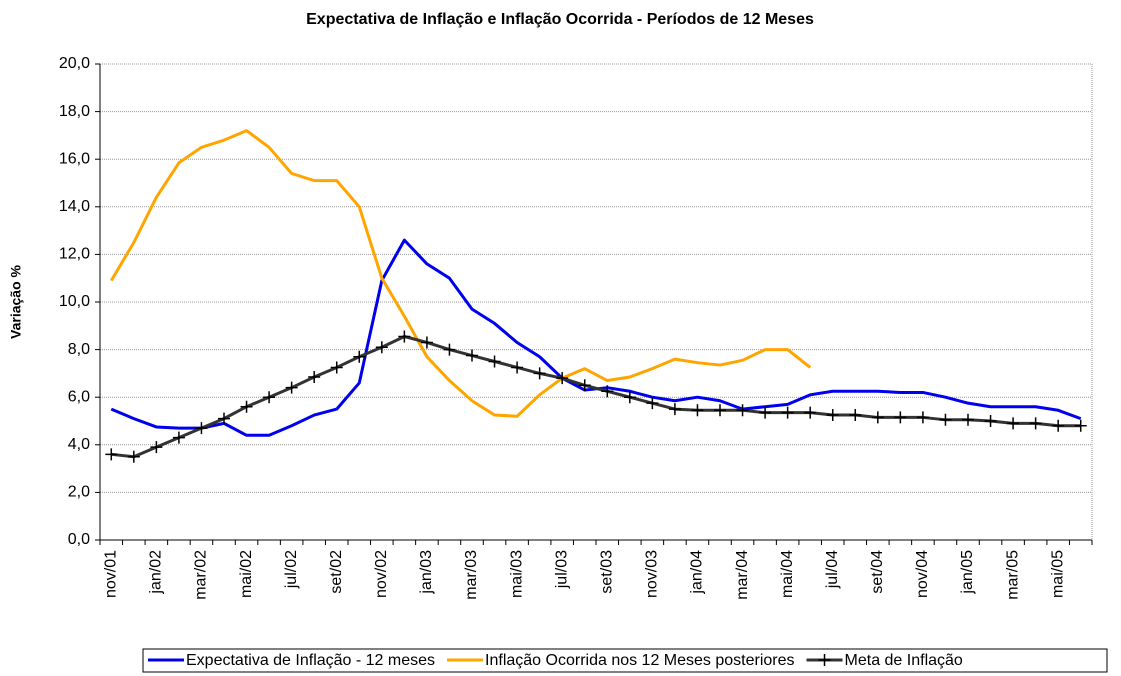 The width and height of the screenshot is (1121, 676). Describe the element at coordinates (922, 574) in the screenshot. I see `x-tick-label: nov/04` at that location.